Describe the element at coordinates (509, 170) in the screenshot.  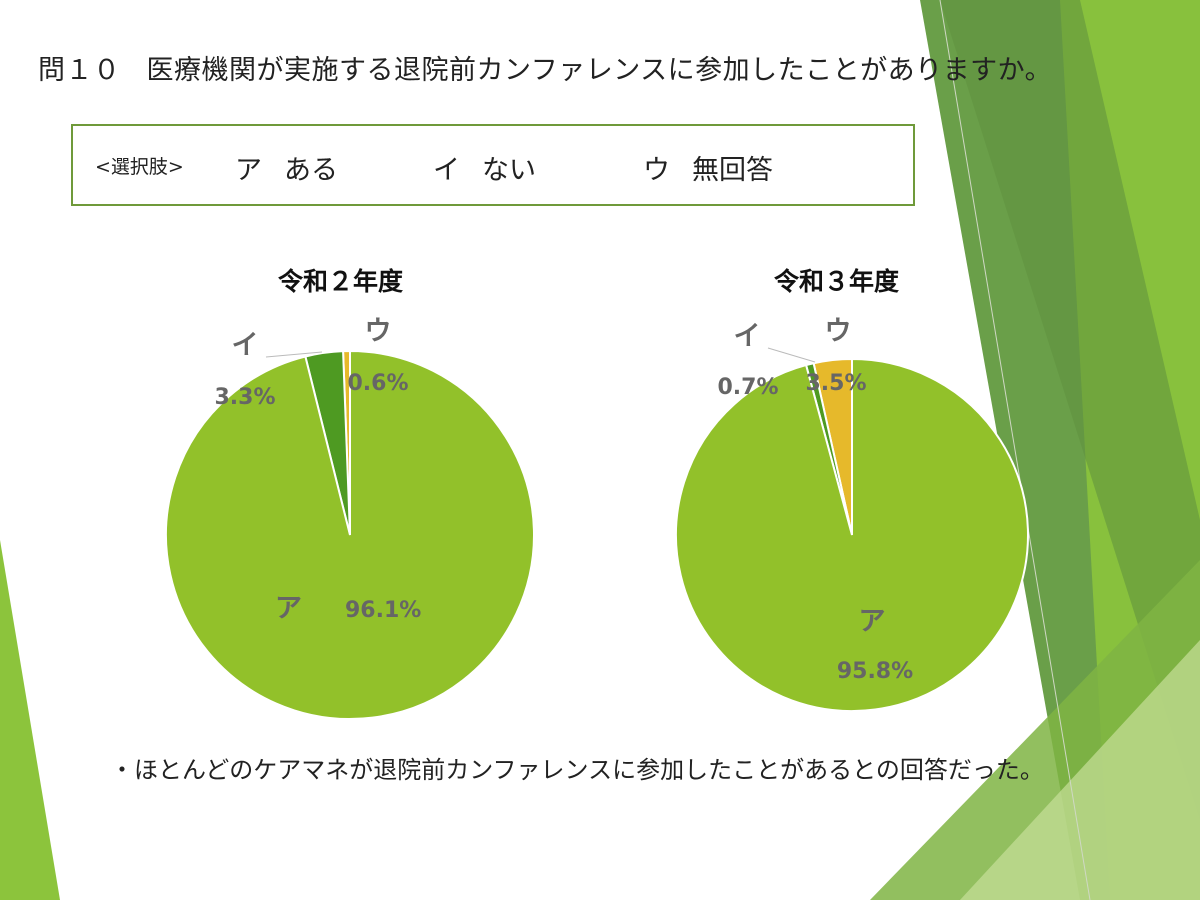
I see `option-i-text: ない` at that location.